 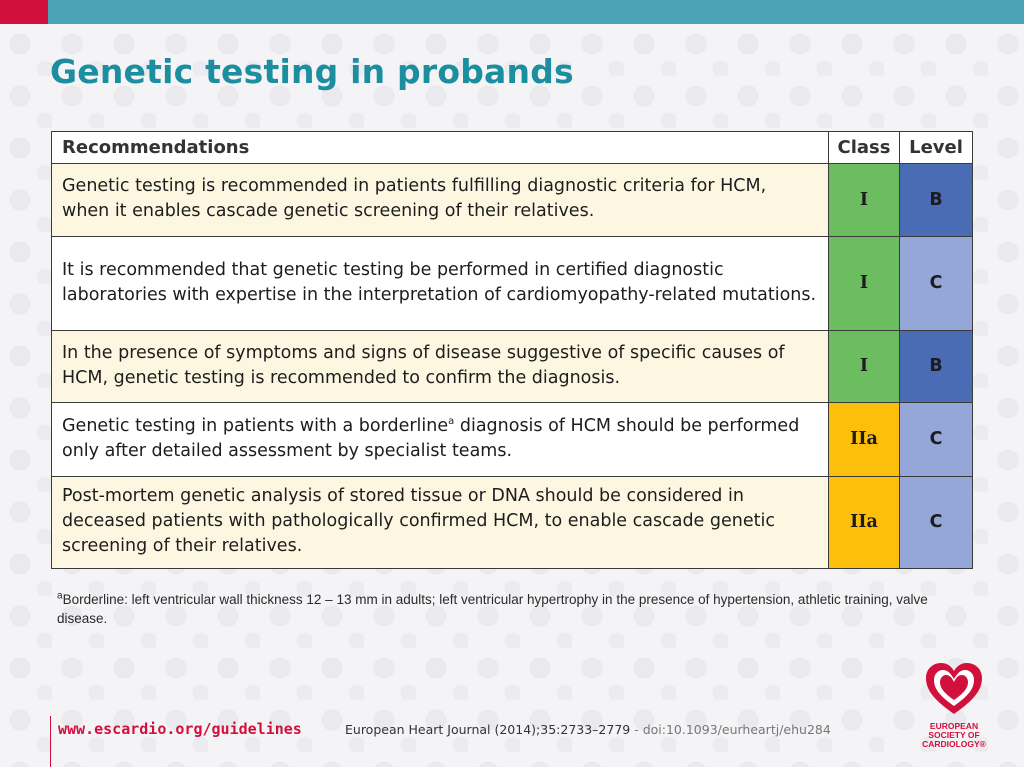 I want to click on footnote-sup: a, so click(x=60, y=596).